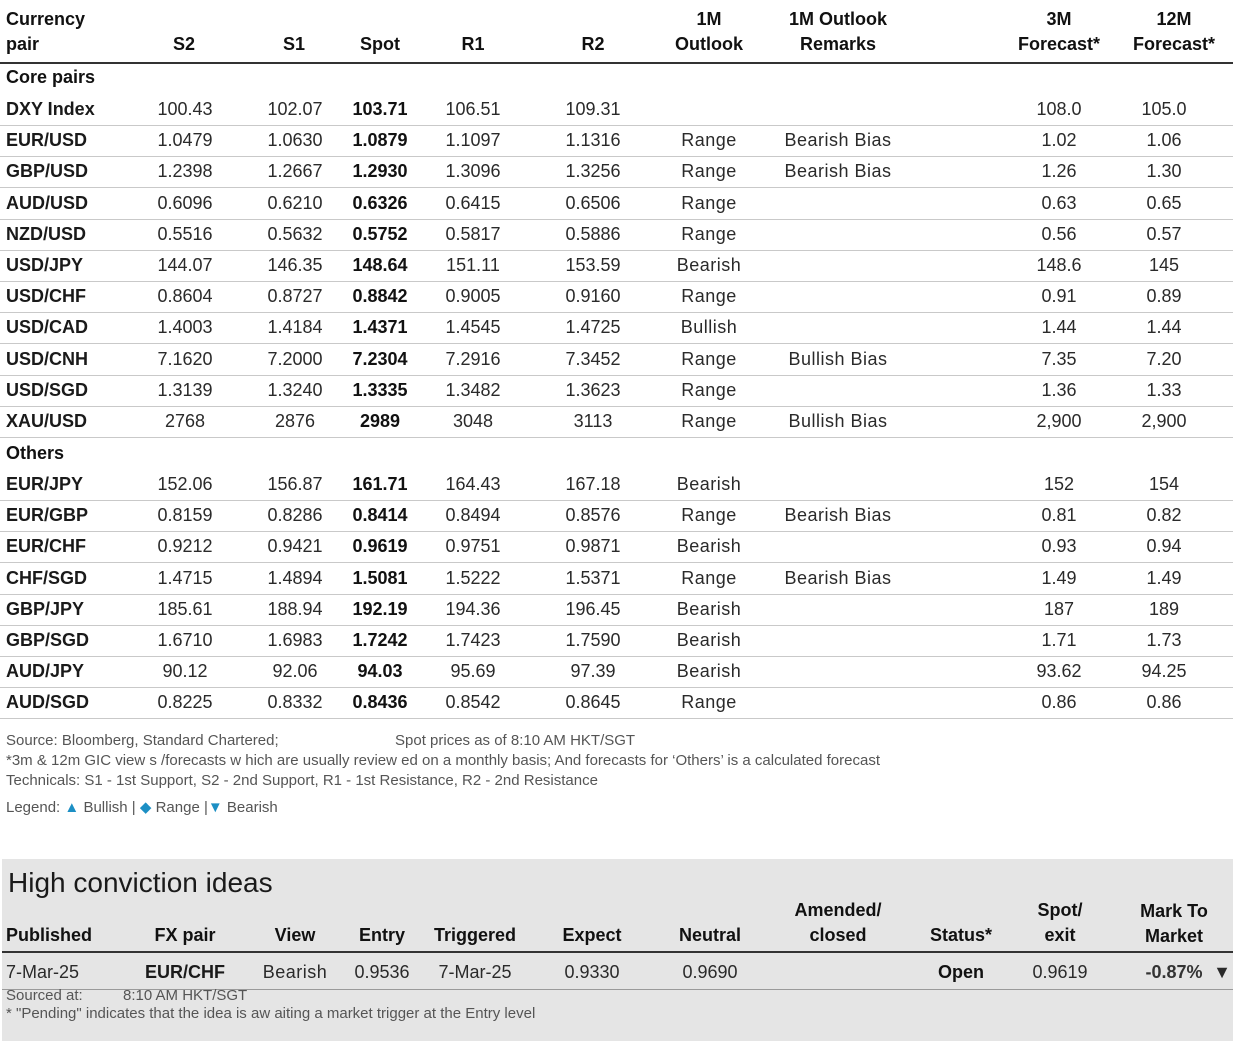 The height and width of the screenshot is (1041, 1233). Describe the element at coordinates (709, 327) in the screenshot. I see `cell-outlook: Bullish` at that location.